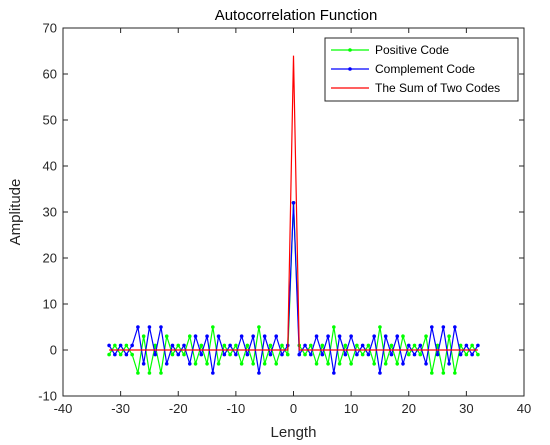 This screenshot has width=550, height=445. Describe the element at coordinates (294, 432) in the screenshot. I see `x-axis-title: Length` at that location.